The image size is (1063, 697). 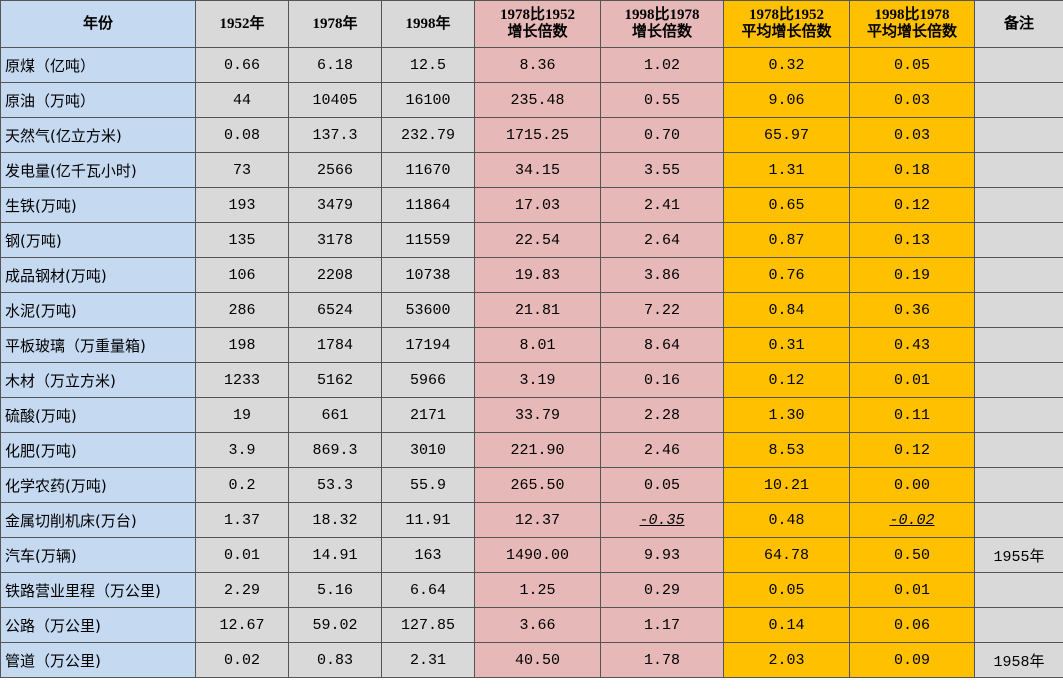 I want to click on value-cell: 0.29, so click(x=662, y=590).